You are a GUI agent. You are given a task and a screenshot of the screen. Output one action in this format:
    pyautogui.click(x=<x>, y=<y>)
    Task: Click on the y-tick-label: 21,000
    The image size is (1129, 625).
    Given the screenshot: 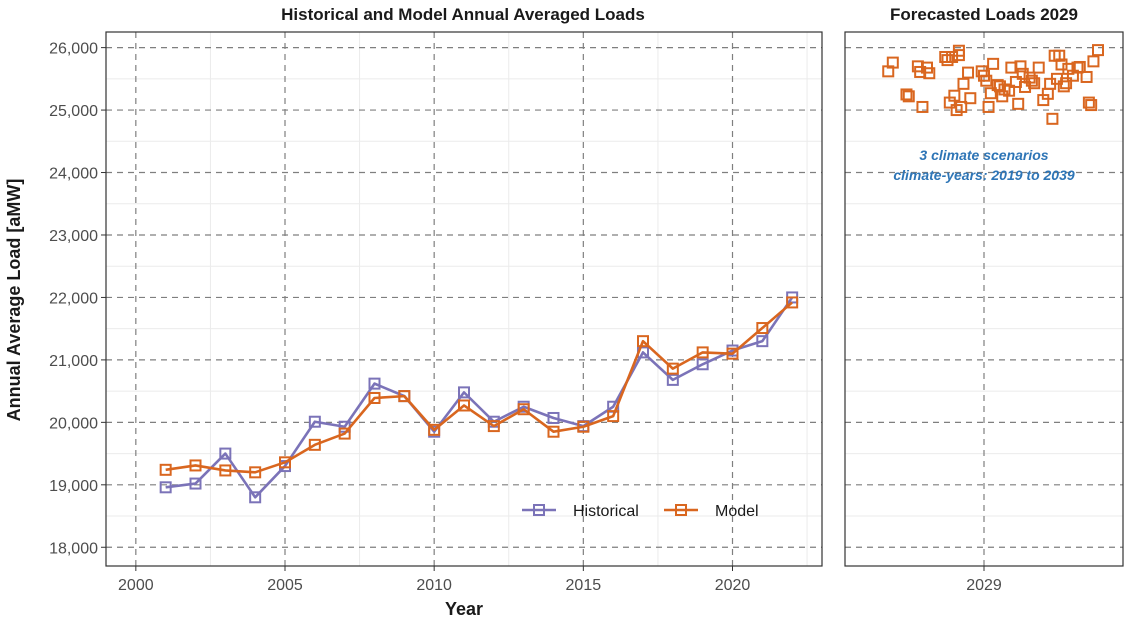 What is the action you would take?
    pyautogui.click(x=73, y=361)
    